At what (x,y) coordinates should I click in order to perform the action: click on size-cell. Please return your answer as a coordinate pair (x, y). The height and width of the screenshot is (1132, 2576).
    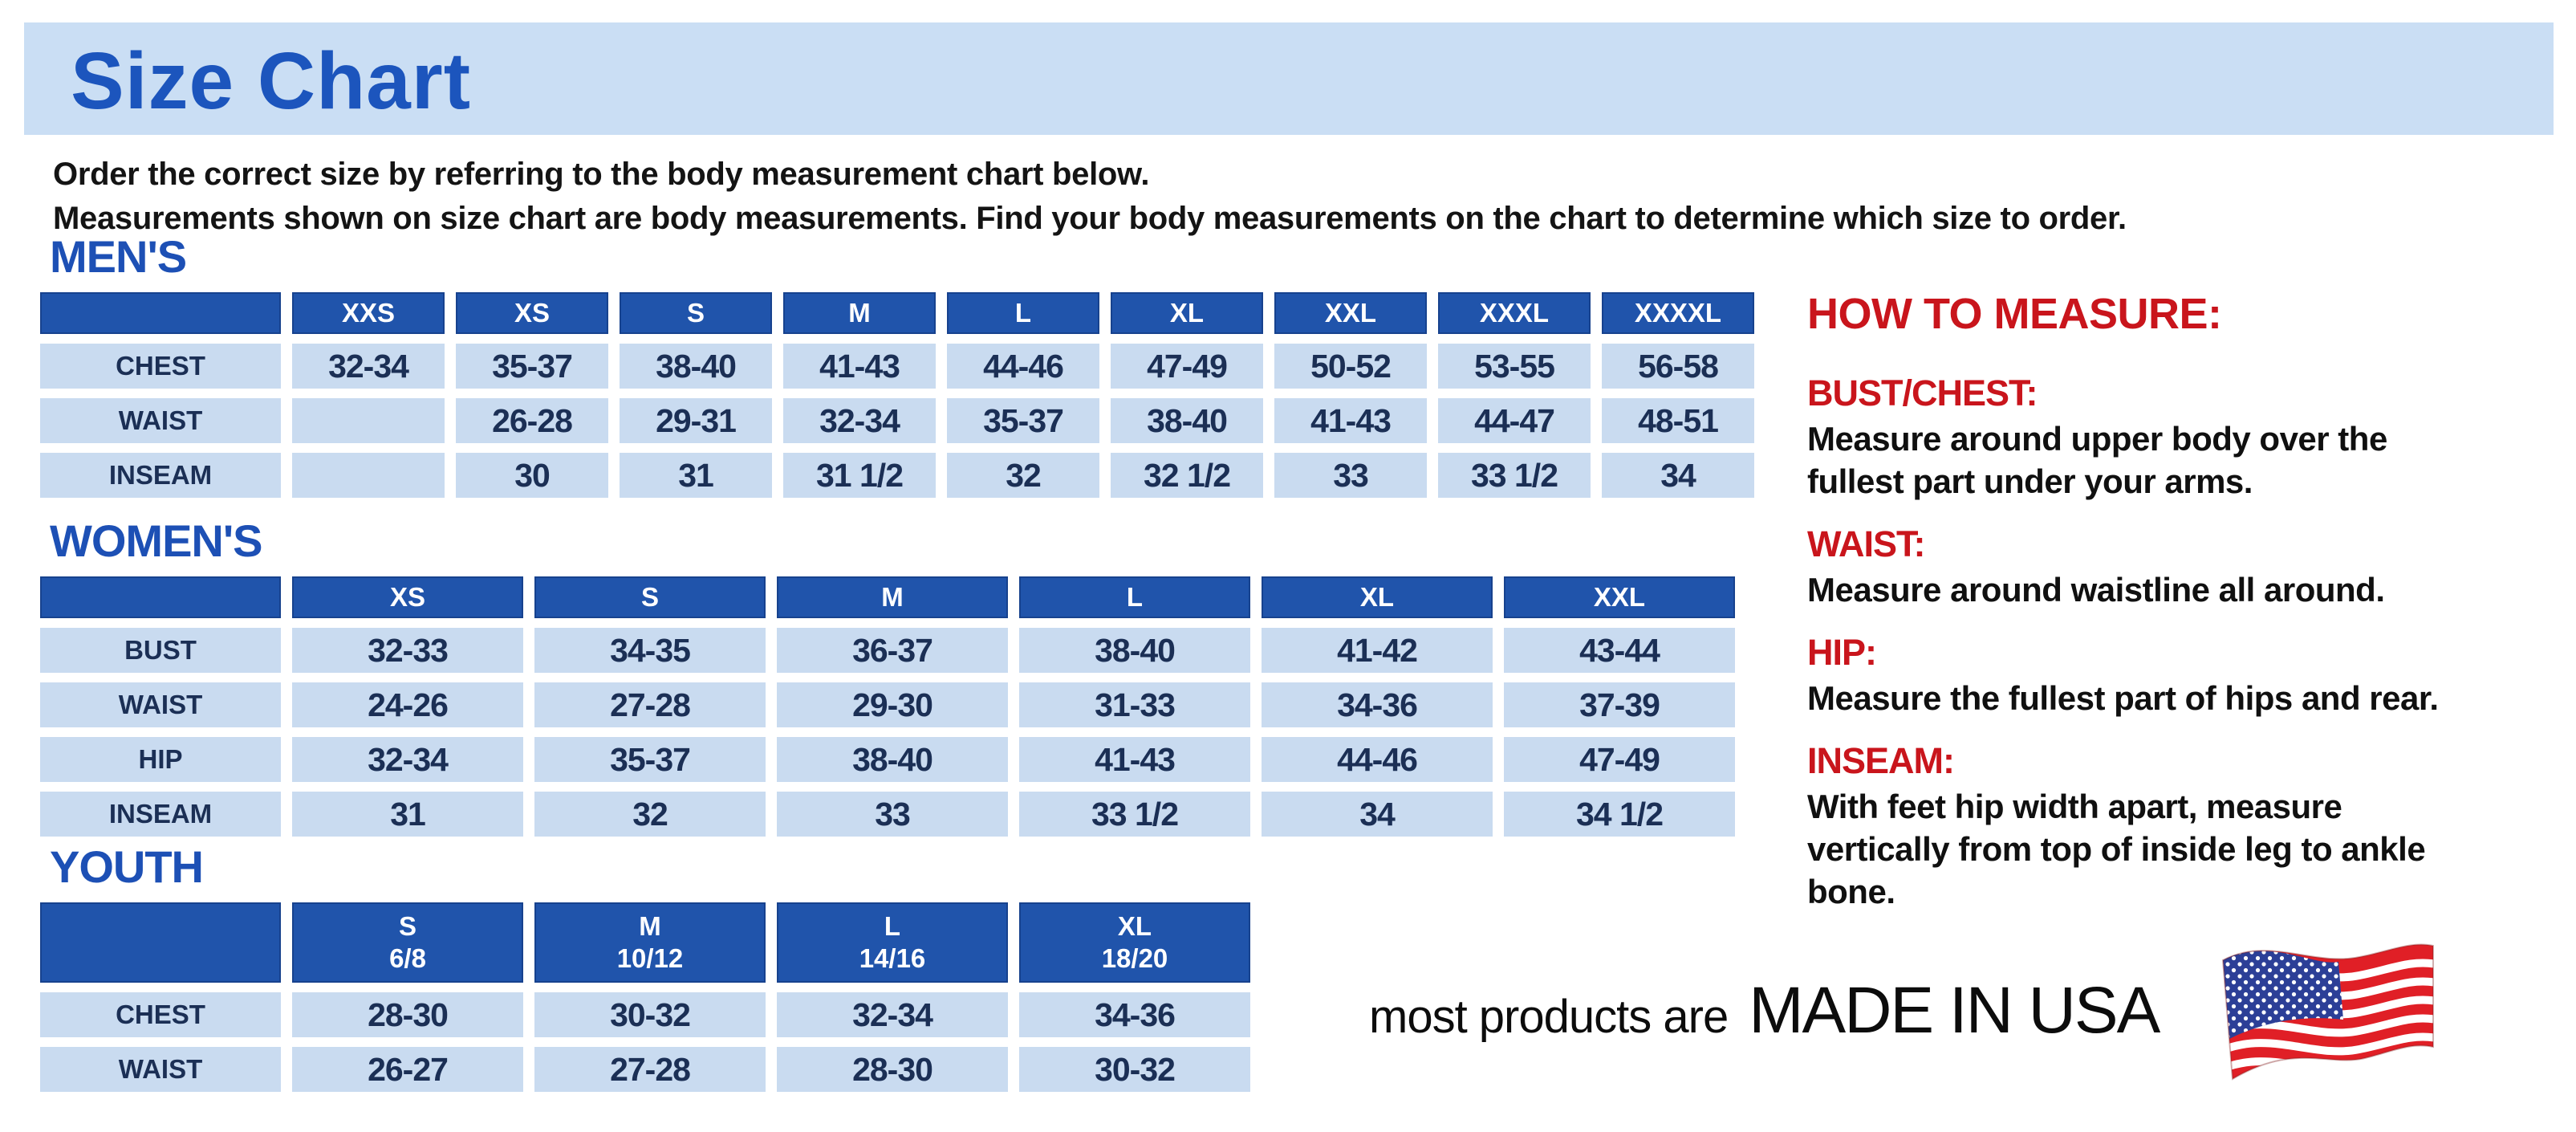
    Looking at the image, I should click on (369, 475).